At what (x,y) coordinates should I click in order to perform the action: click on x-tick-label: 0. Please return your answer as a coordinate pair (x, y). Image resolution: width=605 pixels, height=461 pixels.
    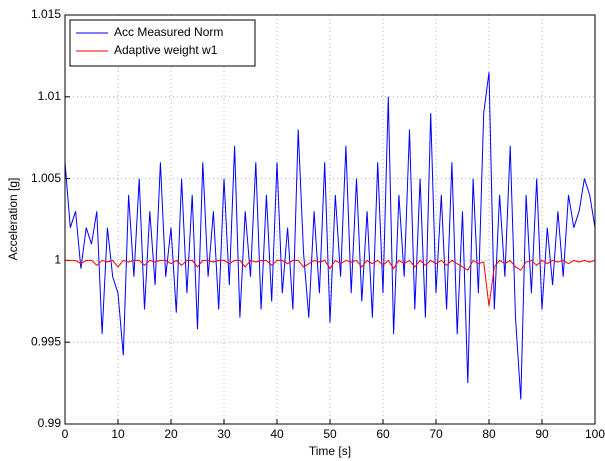
    Looking at the image, I should click on (65, 434).